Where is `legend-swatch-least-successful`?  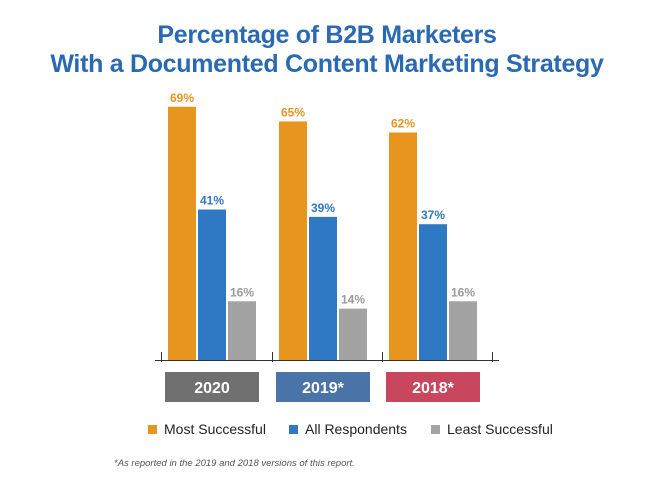
legend-swatch-least-successful is located at coordinates (435, 429).